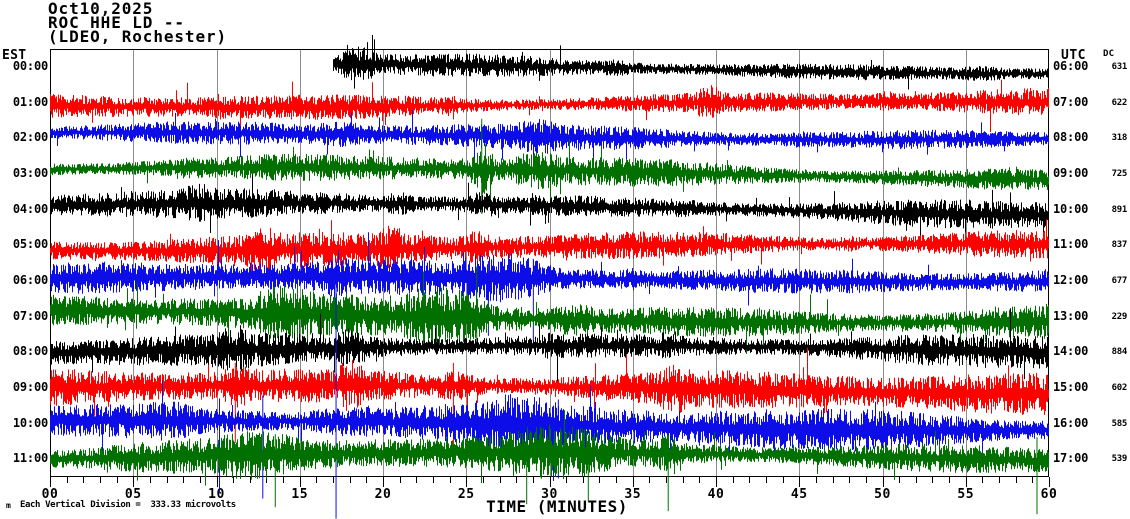 This screenshot has height=519, width=1130. Describe the element at coordinates (30, 386) in the screenshot. I see `est-time-label: 09:00` at that location.